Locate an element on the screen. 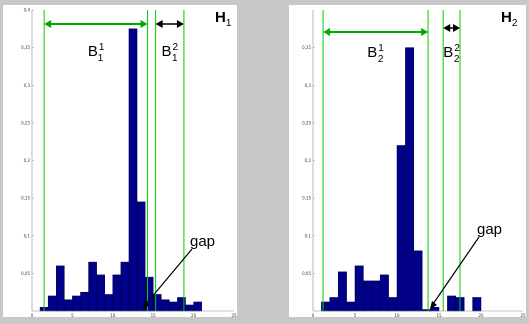  interval-label-b2: B2 1 is located at coordinates (169, 53).